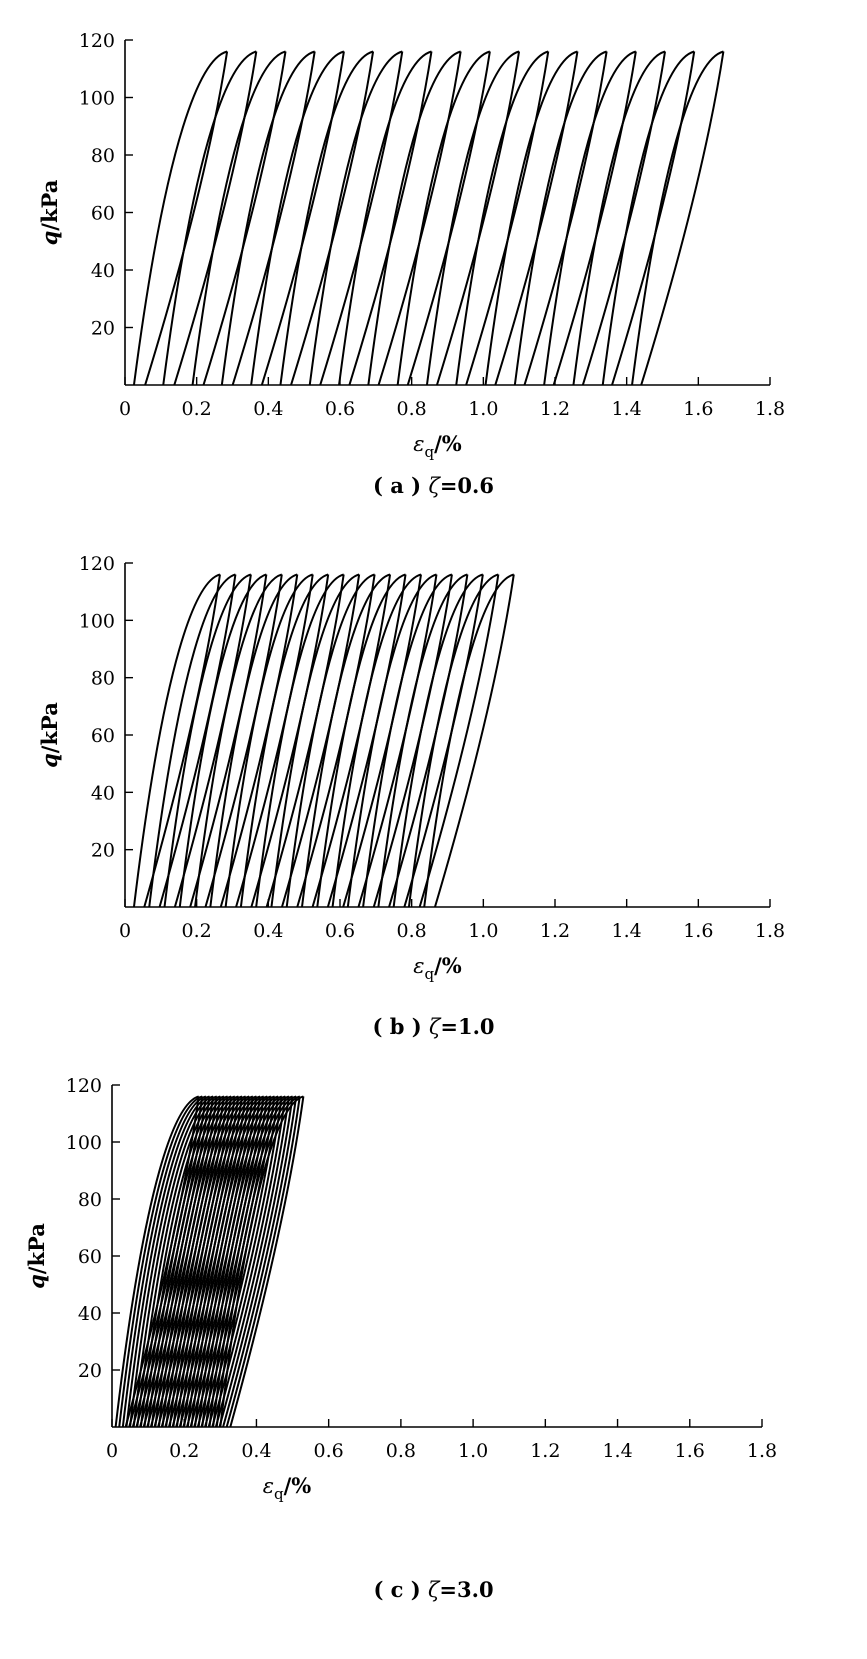 This screenshot has height=1659, width=867. Describe the element at coordinates (49, 760) in the screenshot. I see `y-axis-symbol: q` at that location.